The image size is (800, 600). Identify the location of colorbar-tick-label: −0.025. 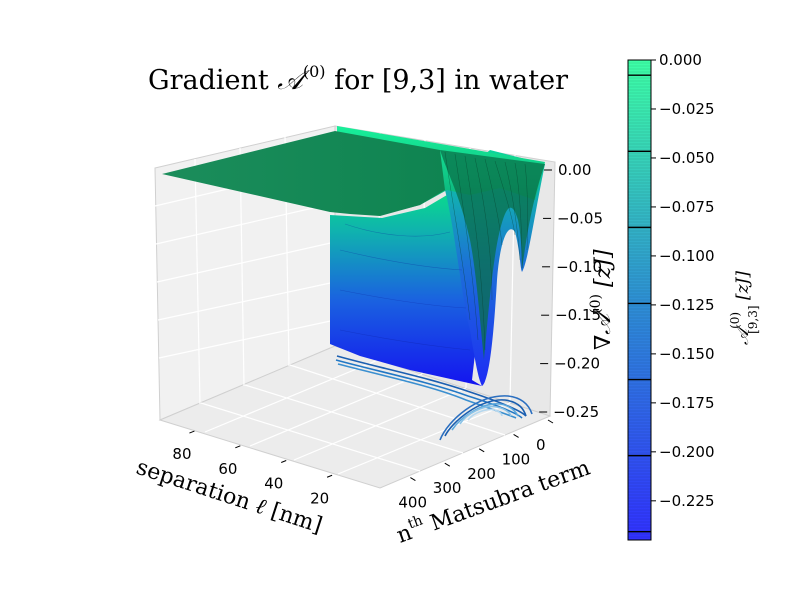
(687, 109).